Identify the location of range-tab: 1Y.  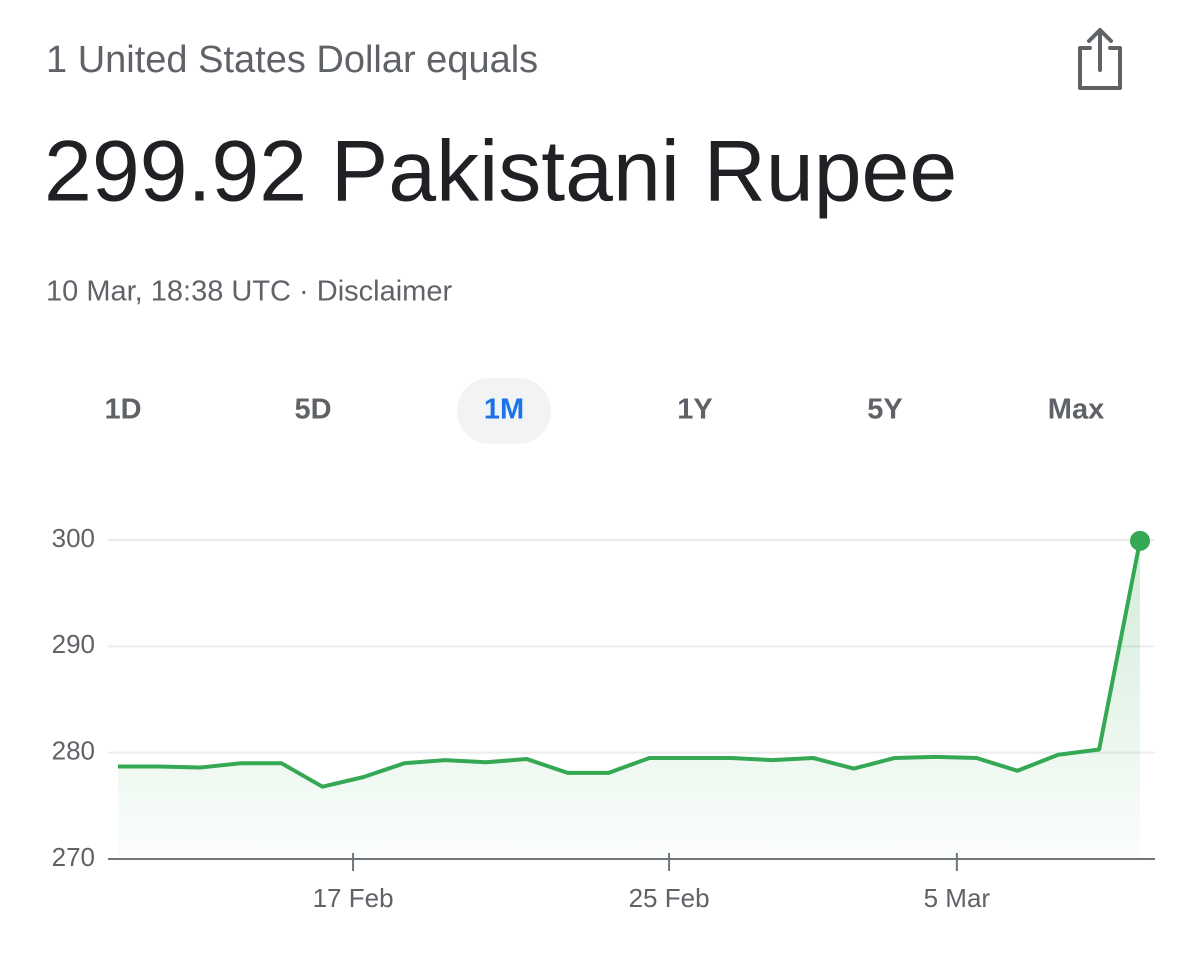
(694, 410).